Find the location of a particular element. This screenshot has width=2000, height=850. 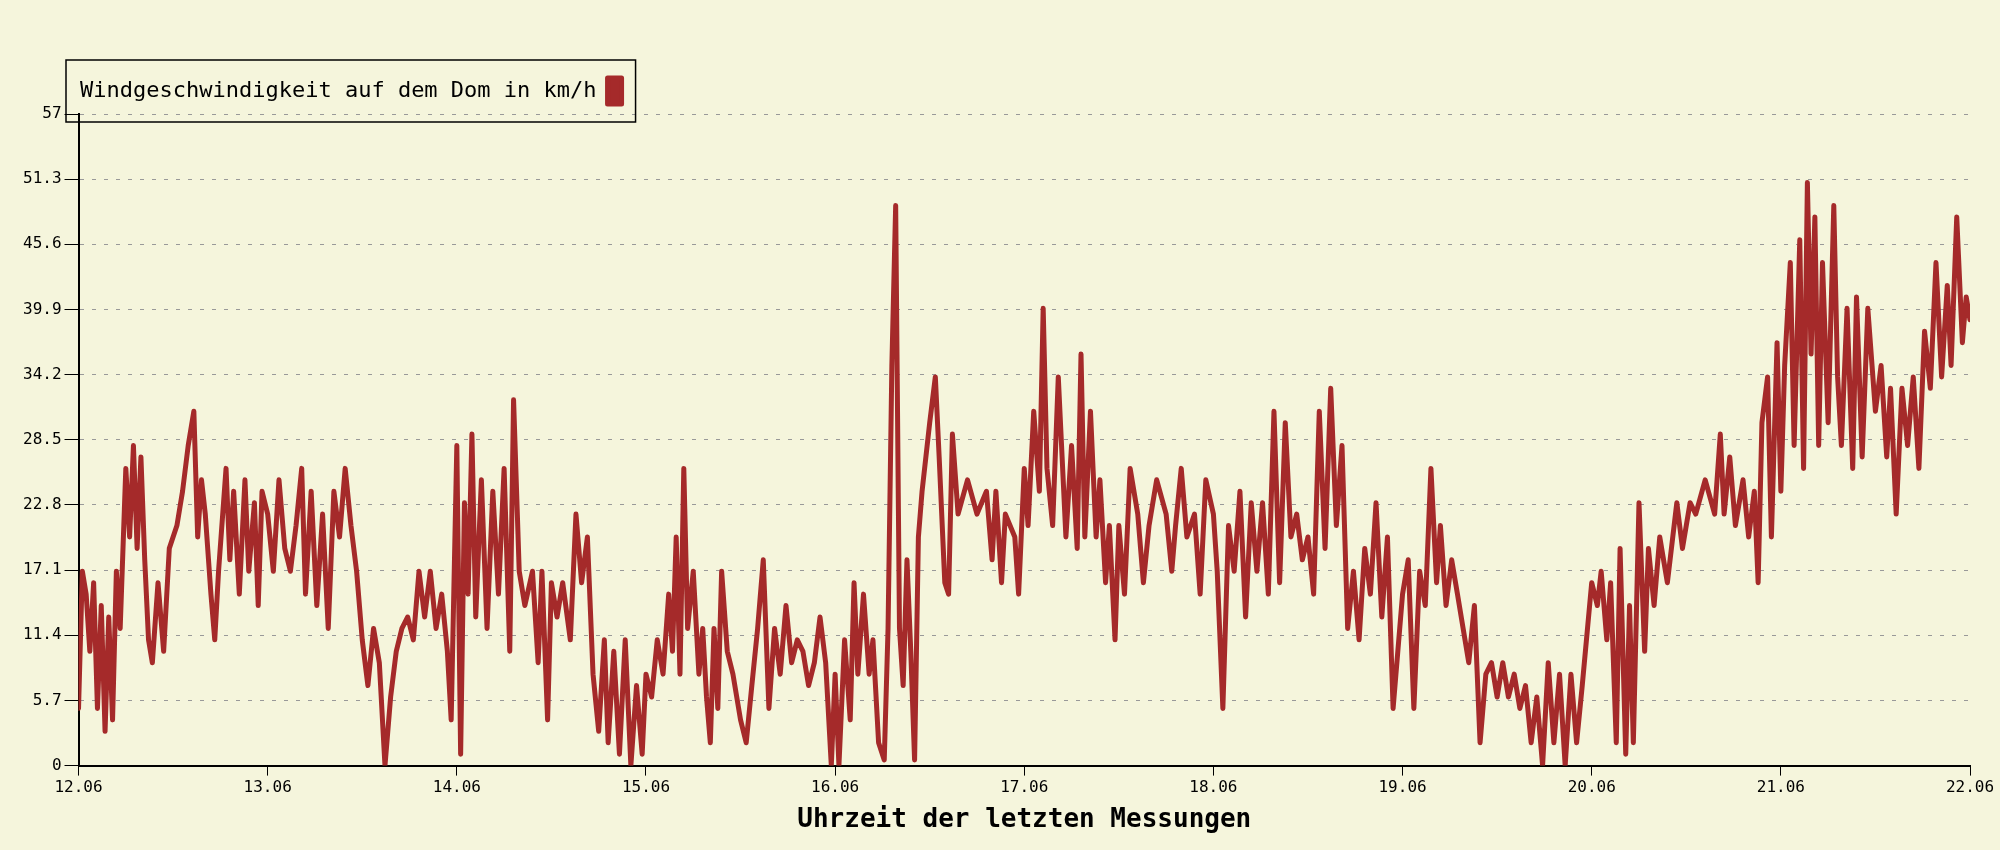

x-tick-label: 18.06 is located at coordinates (1213, 787).